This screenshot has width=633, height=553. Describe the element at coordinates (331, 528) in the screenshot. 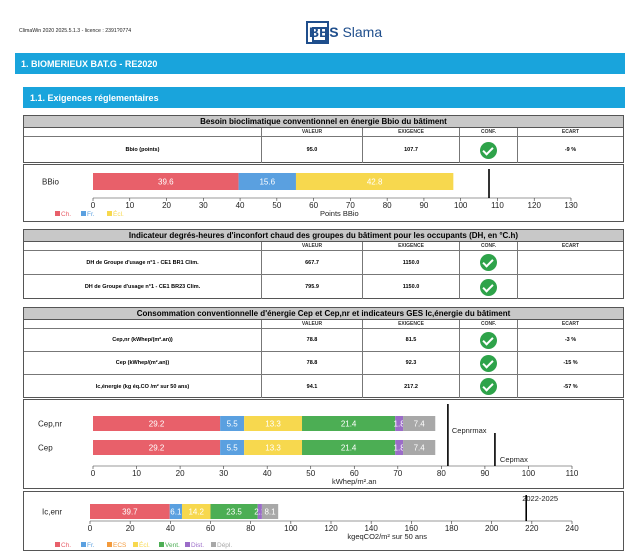

I see `x-tick-label: 120` at that location.